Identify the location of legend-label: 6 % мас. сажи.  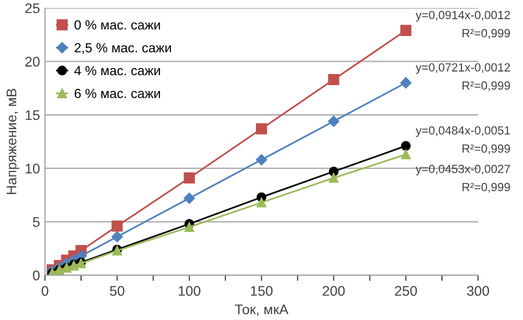
(117, 93).